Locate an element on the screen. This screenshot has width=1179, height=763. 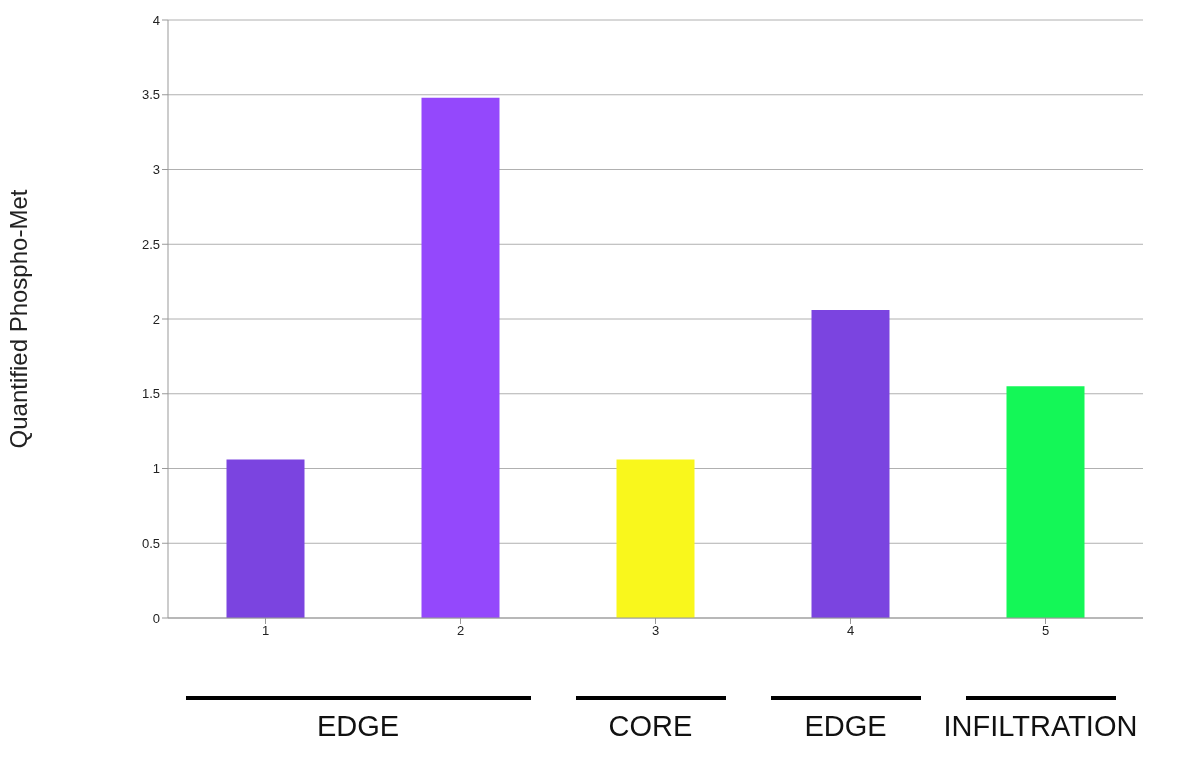
text: INFILTRATION is located at coordinates (1040, 726).